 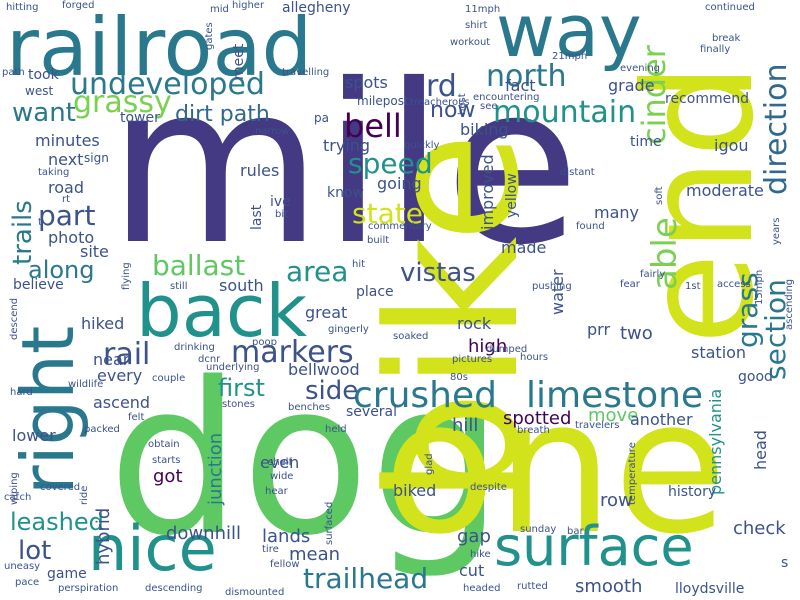 I want to click on word-trails: trails, so click(x=23, y=232).